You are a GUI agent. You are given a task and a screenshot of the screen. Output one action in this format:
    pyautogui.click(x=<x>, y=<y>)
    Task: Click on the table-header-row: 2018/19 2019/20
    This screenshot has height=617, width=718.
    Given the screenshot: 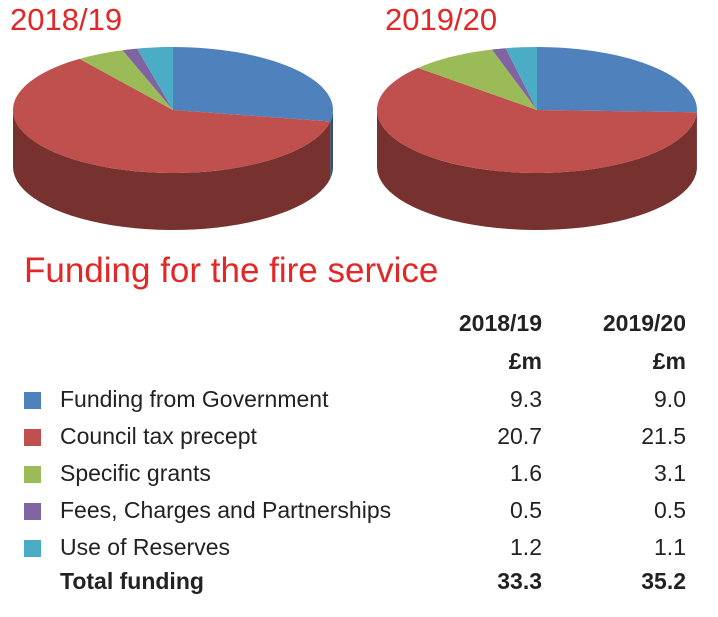 What is the action you would take?
    pyautogui.click(x=359, y=327)
    